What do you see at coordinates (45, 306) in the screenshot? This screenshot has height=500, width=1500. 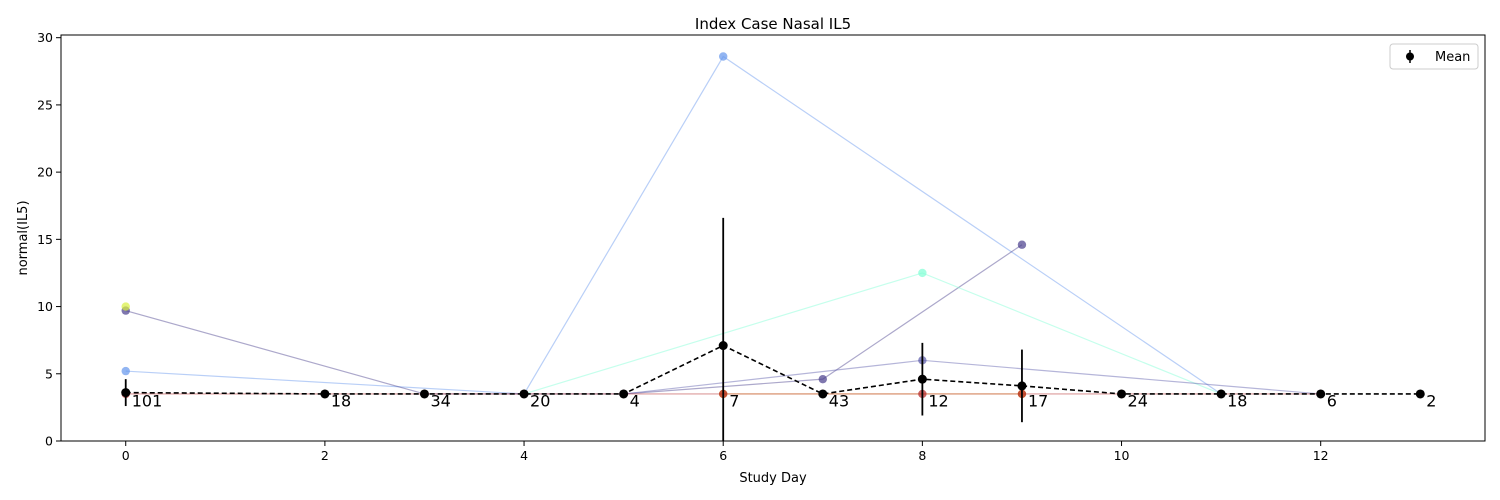 I see `y-tick-label: 10` at bounding box center [45, 306].